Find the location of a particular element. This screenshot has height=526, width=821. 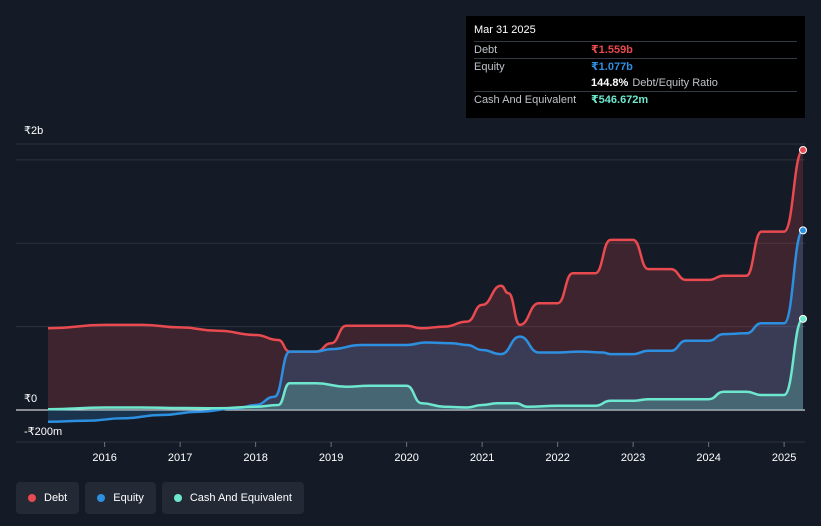

x-tick-label-1: 2017 is located at coordinates (180, 458).